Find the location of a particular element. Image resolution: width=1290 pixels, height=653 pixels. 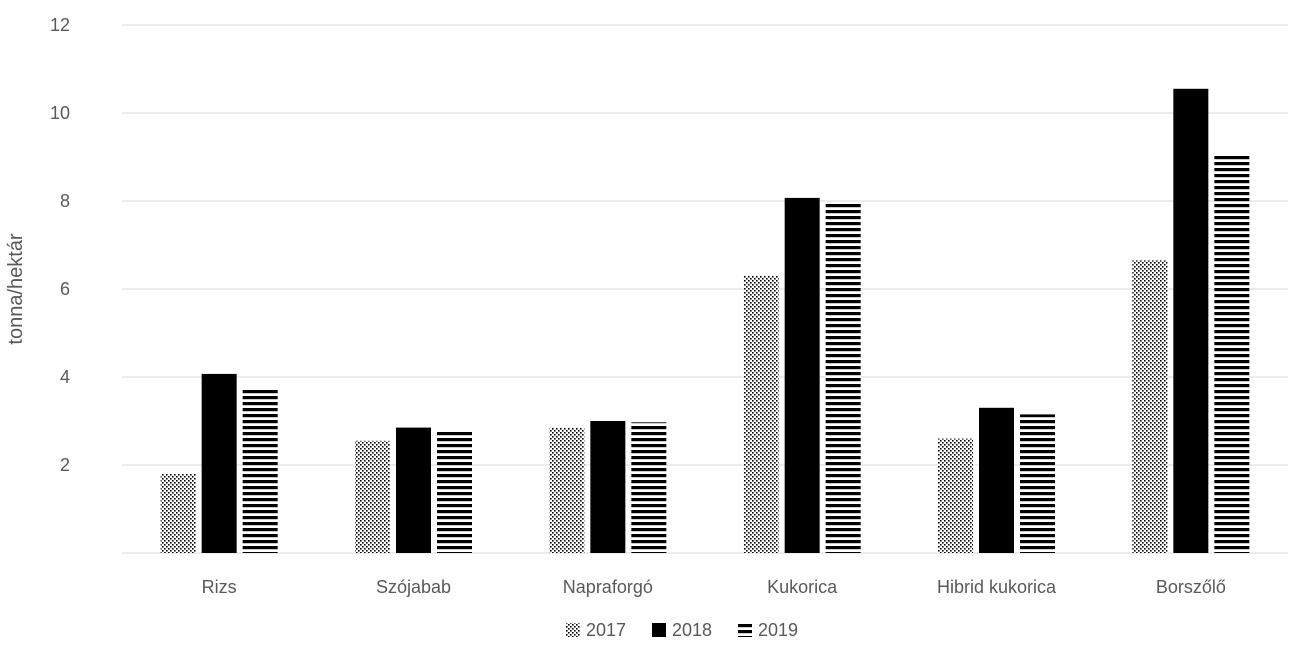

x-category-label: Hibrid kukorica is located at coordinates (997, 587).